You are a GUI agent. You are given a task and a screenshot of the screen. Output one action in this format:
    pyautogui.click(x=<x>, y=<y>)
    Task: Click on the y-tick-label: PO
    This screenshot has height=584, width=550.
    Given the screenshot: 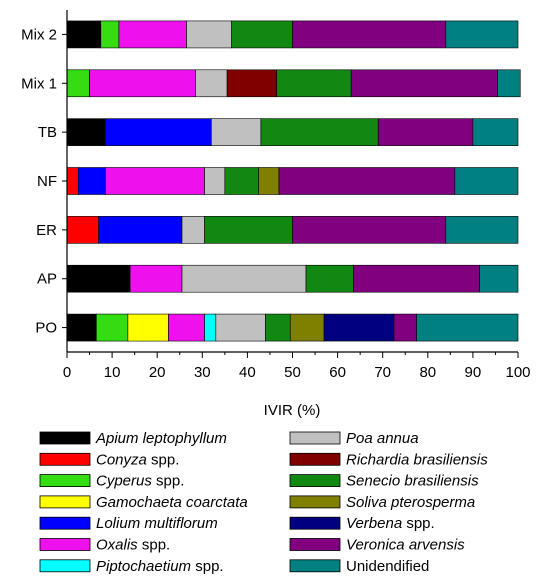 What is the action you would take?
    pyautogui.click(x=46, y=328)
    